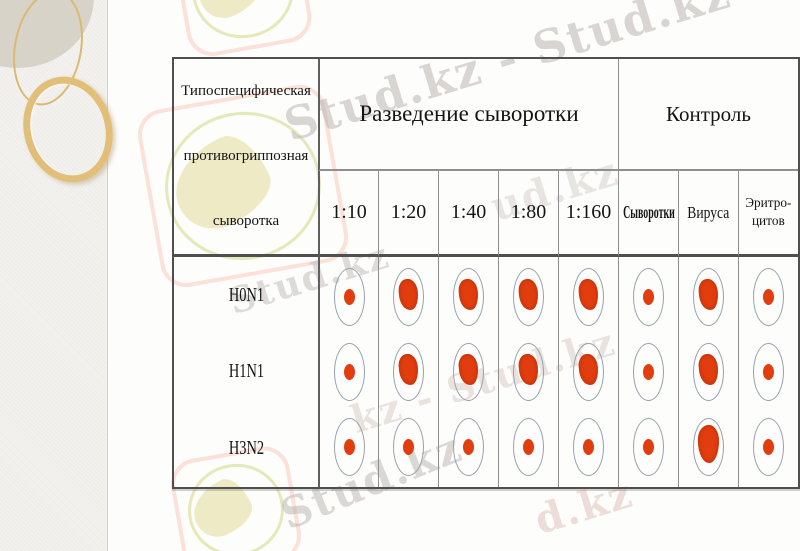 Image resolution: width=800 pixels, height=551 pixels. Describe the element at coordinates (246, 448) in the screenshot. I see `row-label-h3n2: H3N2` at that location.